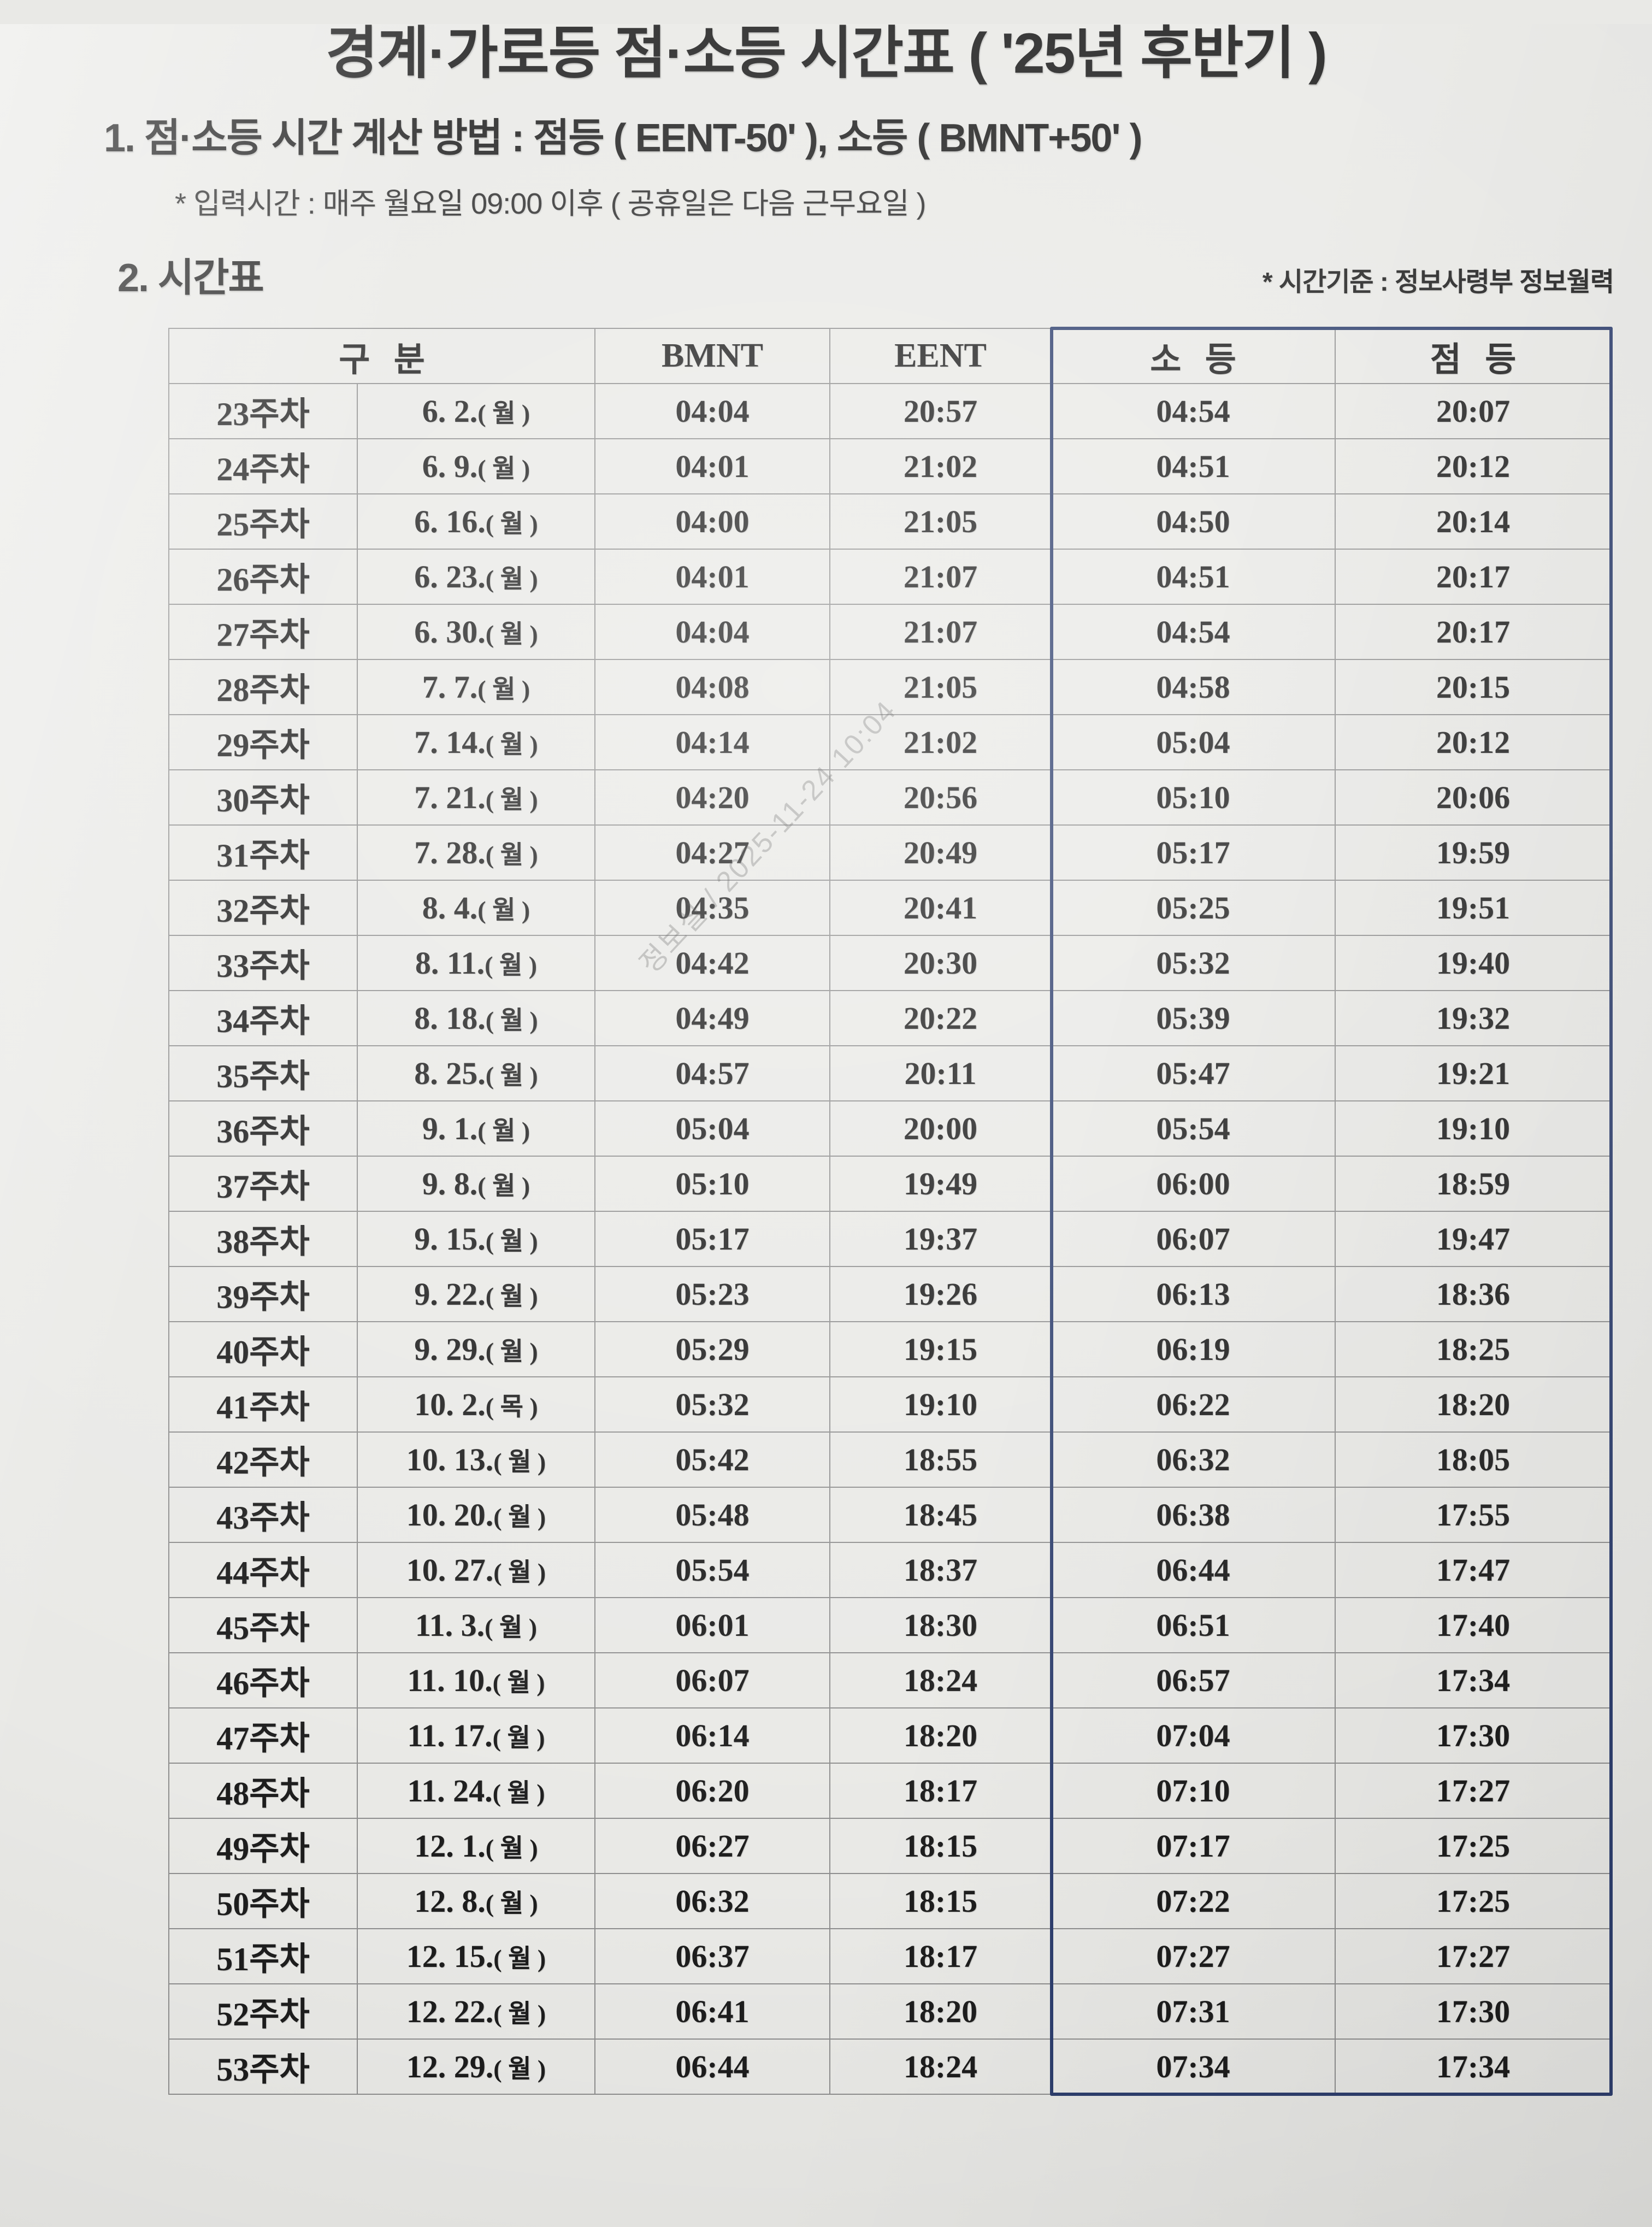  Describe the element at coordinates (1193, 1735) in the screenshot. I see `cell-sodeung: 07:04` at that location.